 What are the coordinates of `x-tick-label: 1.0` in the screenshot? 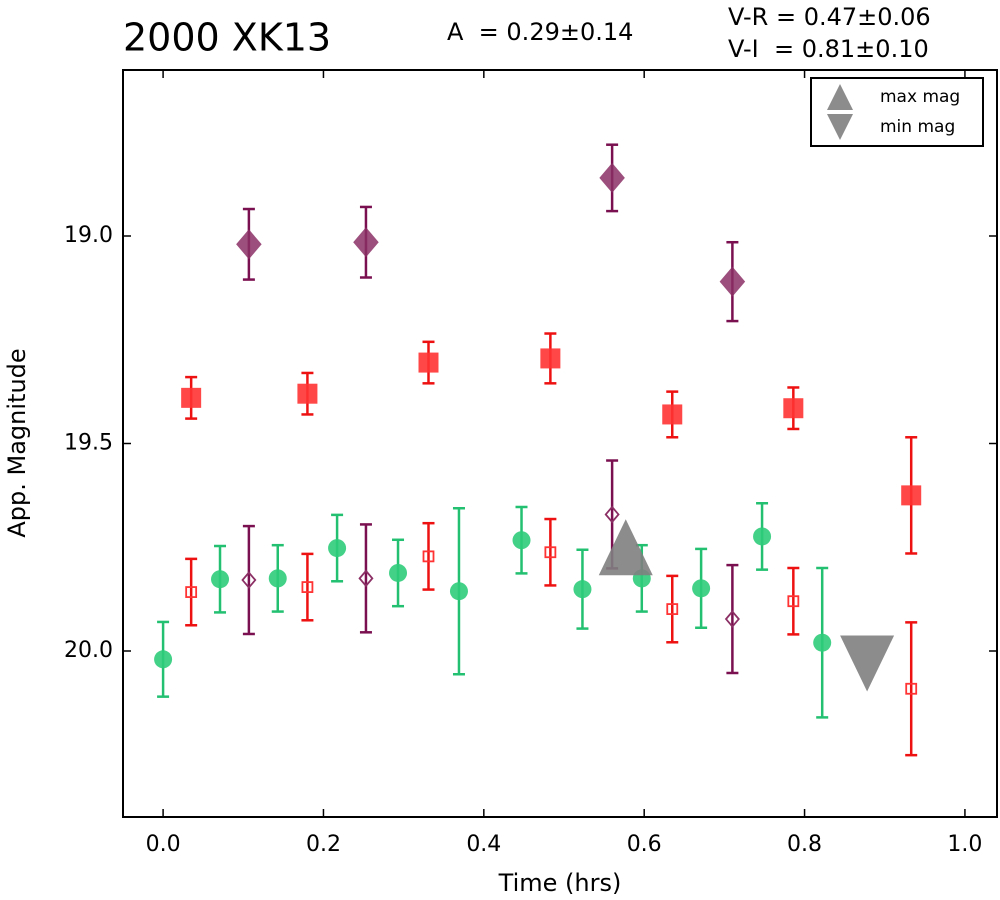 It's located at (964, 844).